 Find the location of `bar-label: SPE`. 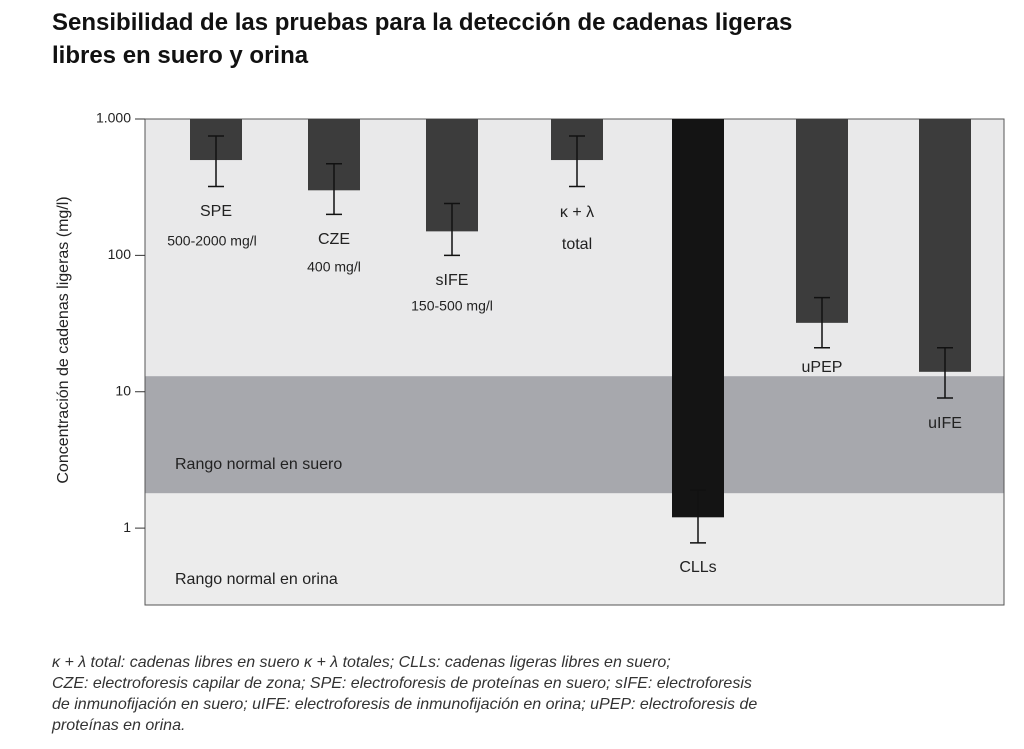

bar-label: SPE is located at coordinates (216, 211).